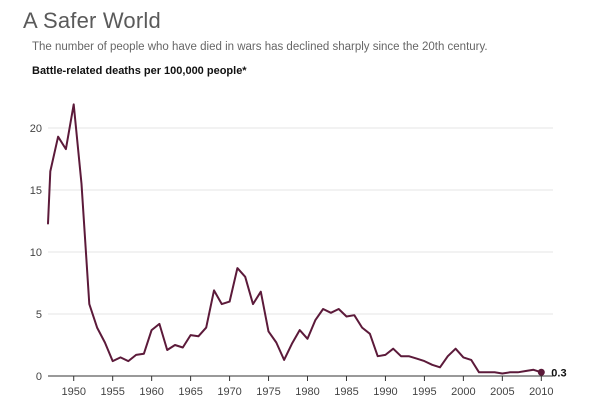  I want to click on x-tick-label: 1950, so click(73, 392).